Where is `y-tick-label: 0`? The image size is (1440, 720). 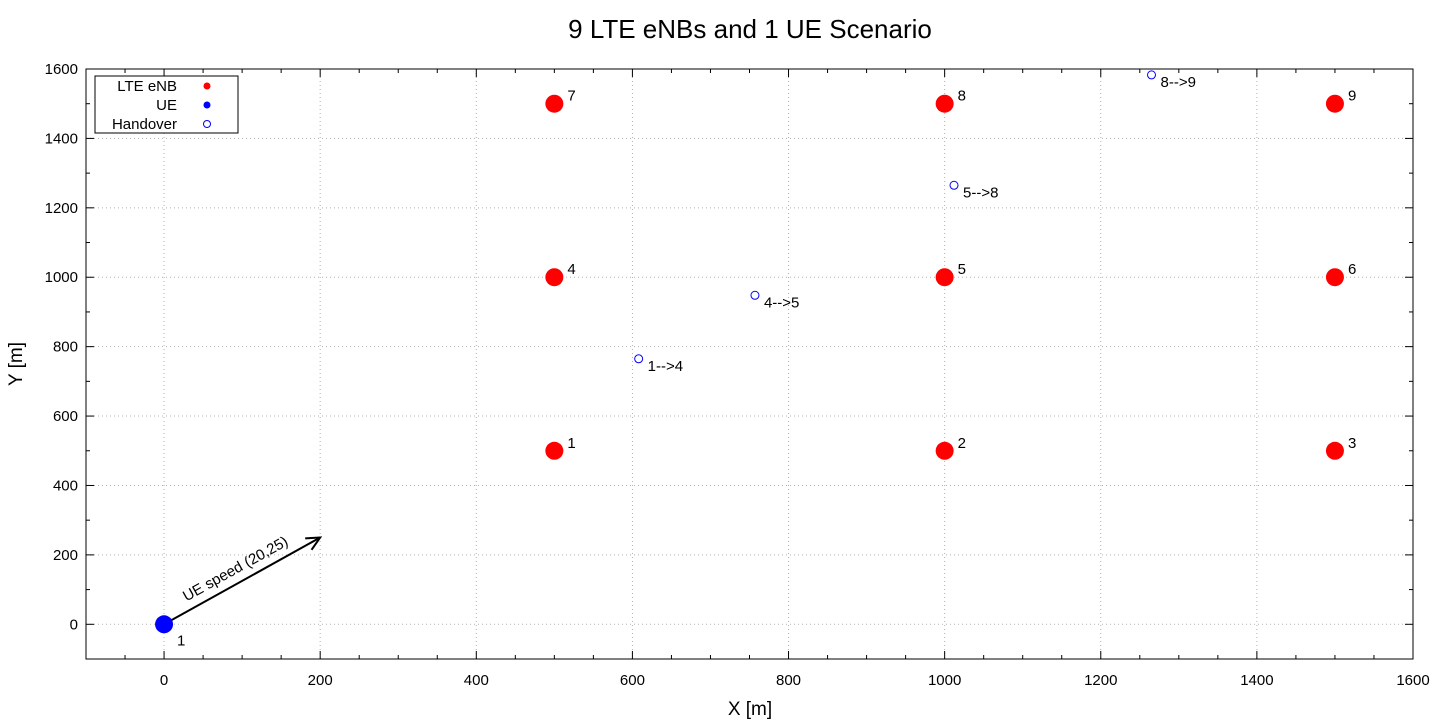
y-tick-label: 0 is located at coordinates (74, 624).